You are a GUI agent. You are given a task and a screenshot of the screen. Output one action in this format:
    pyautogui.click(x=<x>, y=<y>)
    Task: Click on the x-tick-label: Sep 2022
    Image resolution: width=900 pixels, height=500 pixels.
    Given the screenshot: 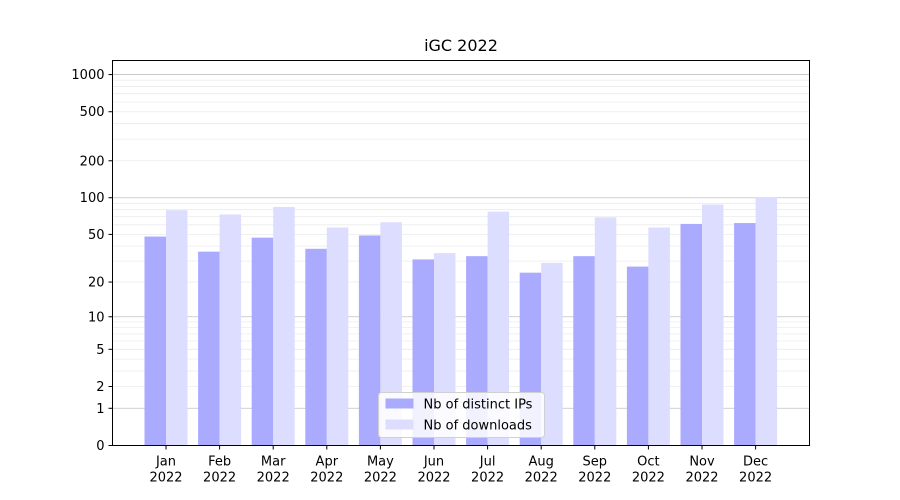 What is the action you would take?
    pyautogui.click(x=594, y=470)
    